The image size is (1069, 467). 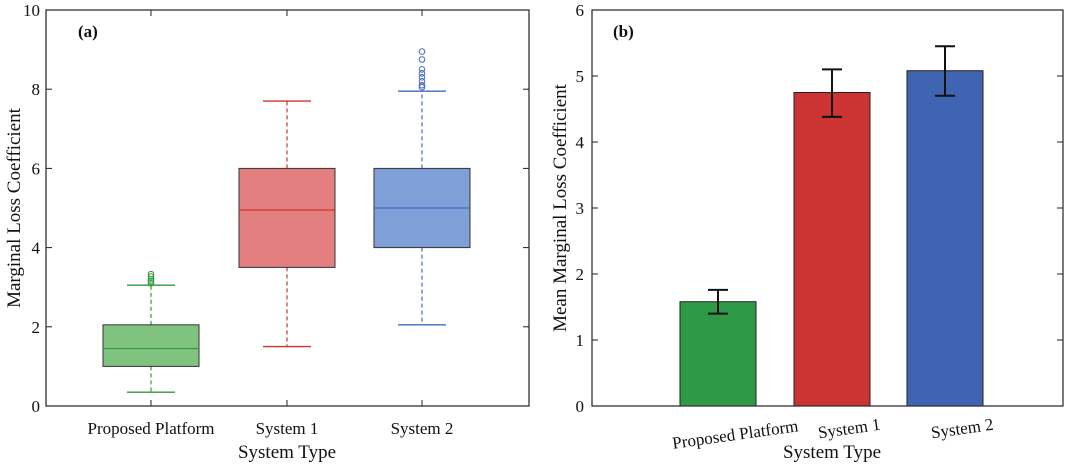 I want to click on panel-b-x-tick-label: Proposed Platform, so click(x=735, y=434).